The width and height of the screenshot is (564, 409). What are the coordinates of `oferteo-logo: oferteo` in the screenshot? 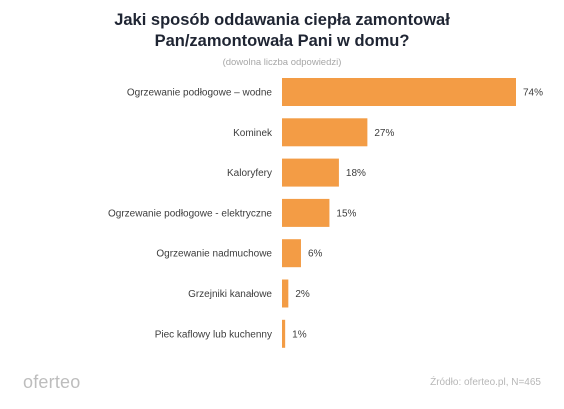 It's located at (52, 382).